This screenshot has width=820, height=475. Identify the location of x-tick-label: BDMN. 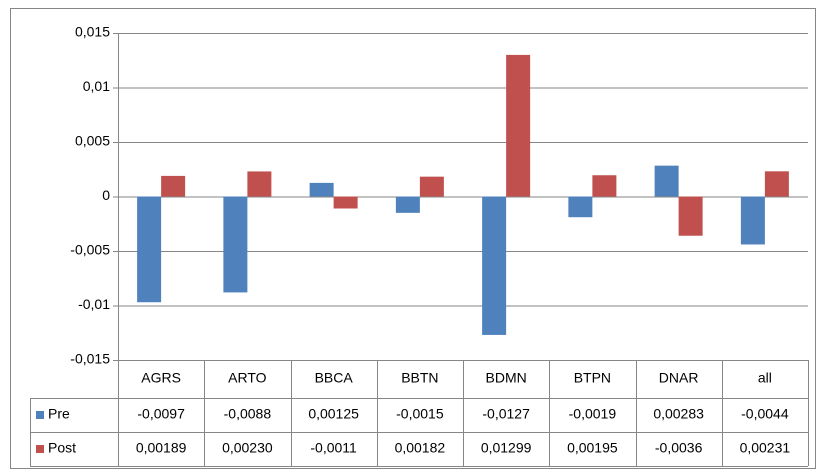
(506, 378).